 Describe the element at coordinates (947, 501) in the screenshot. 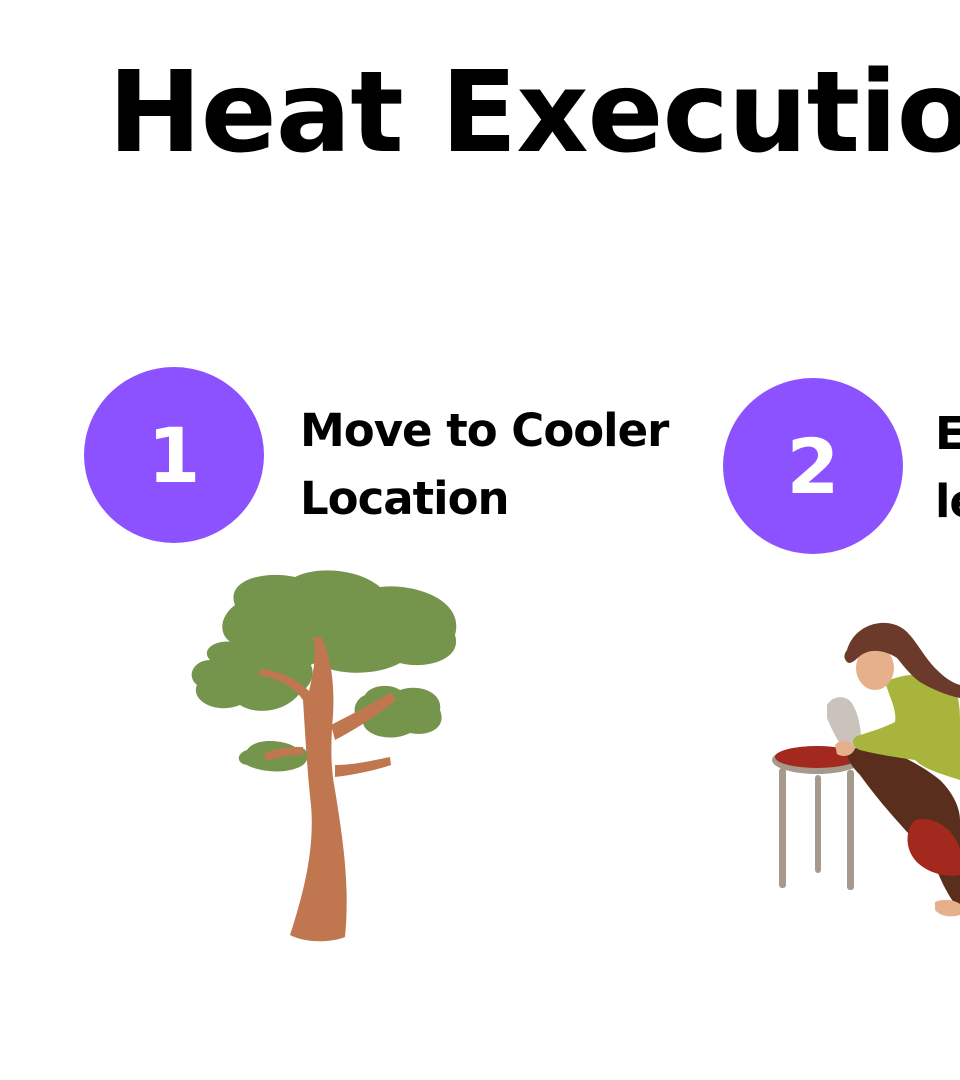

I see `step-2-label-line-2: le` at that location.